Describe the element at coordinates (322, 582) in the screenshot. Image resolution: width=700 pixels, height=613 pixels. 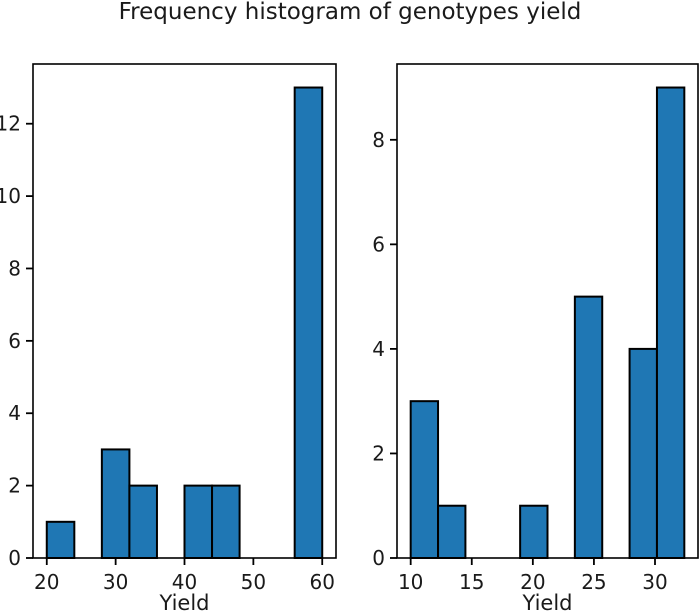
I see `x-tick-label: 60` at that location.